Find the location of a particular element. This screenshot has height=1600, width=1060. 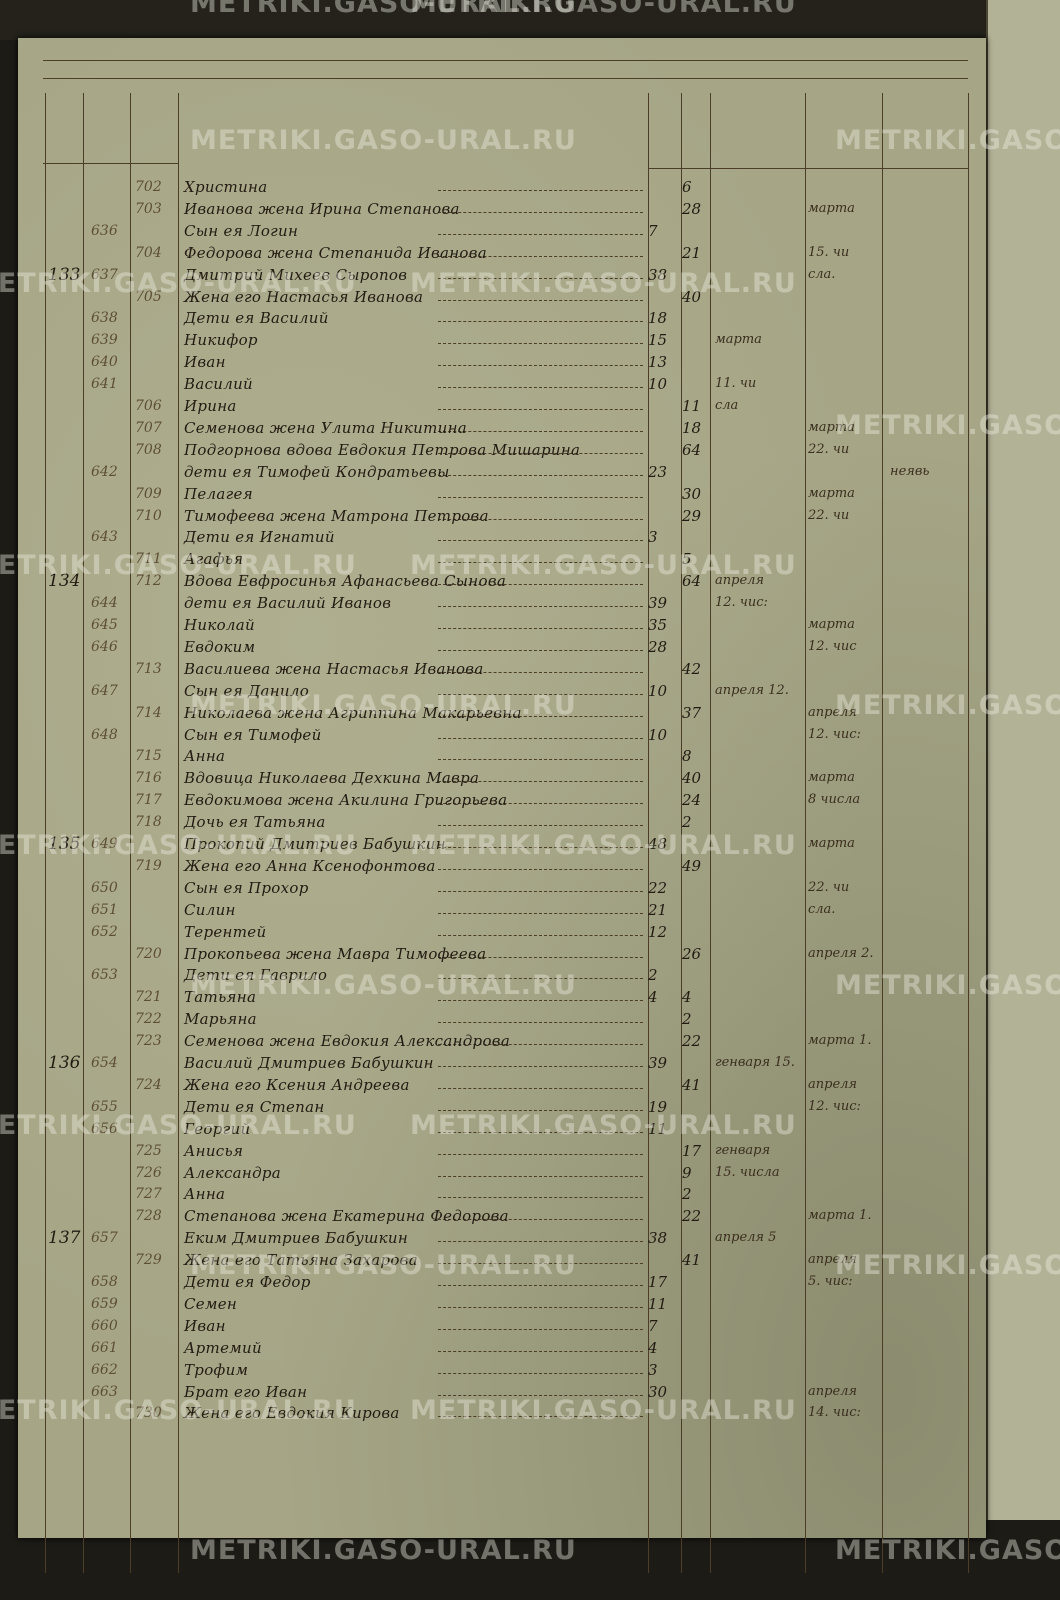

female-number: 728 is located at coordinates (148, 1216).